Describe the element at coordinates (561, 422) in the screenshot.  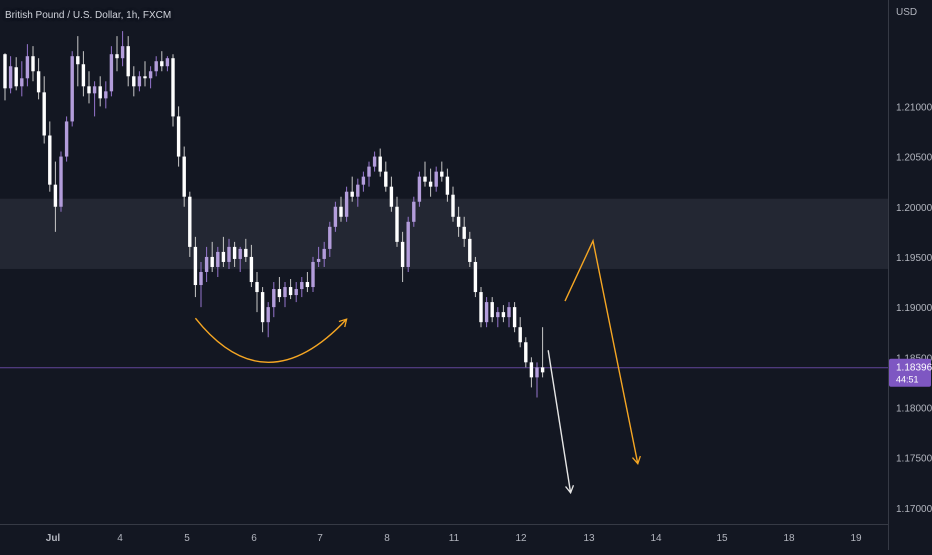
I see `projection-arrow-white` at that location.